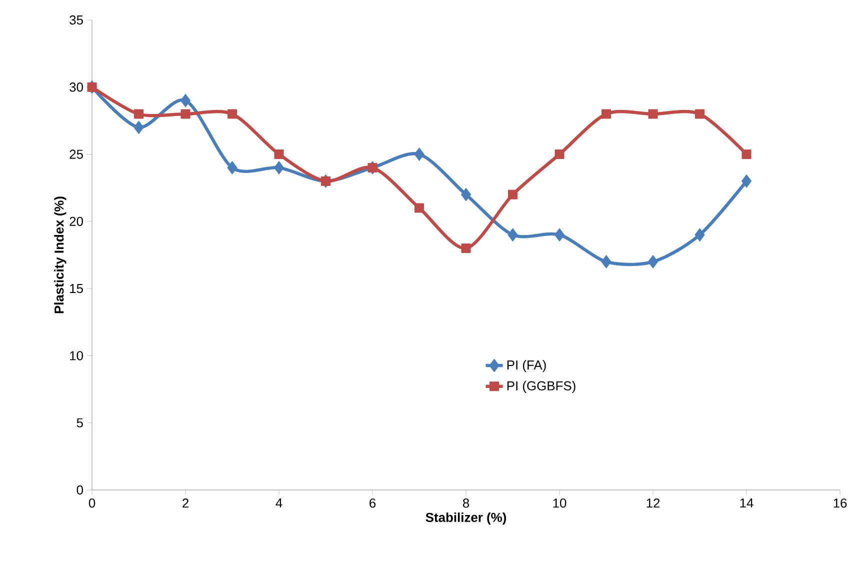 This screenshot has height=574, width=854. Describe the element at coordinates (541, 386) in the screenshot. I see `legend-label: PI (GGBFS)` at that location.